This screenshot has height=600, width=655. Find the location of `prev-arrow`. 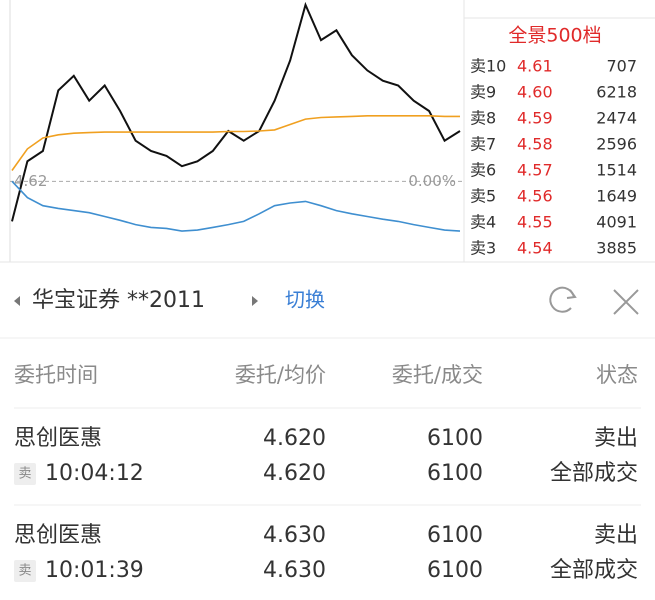

prev-arrow is located at coordinates (17, 301).